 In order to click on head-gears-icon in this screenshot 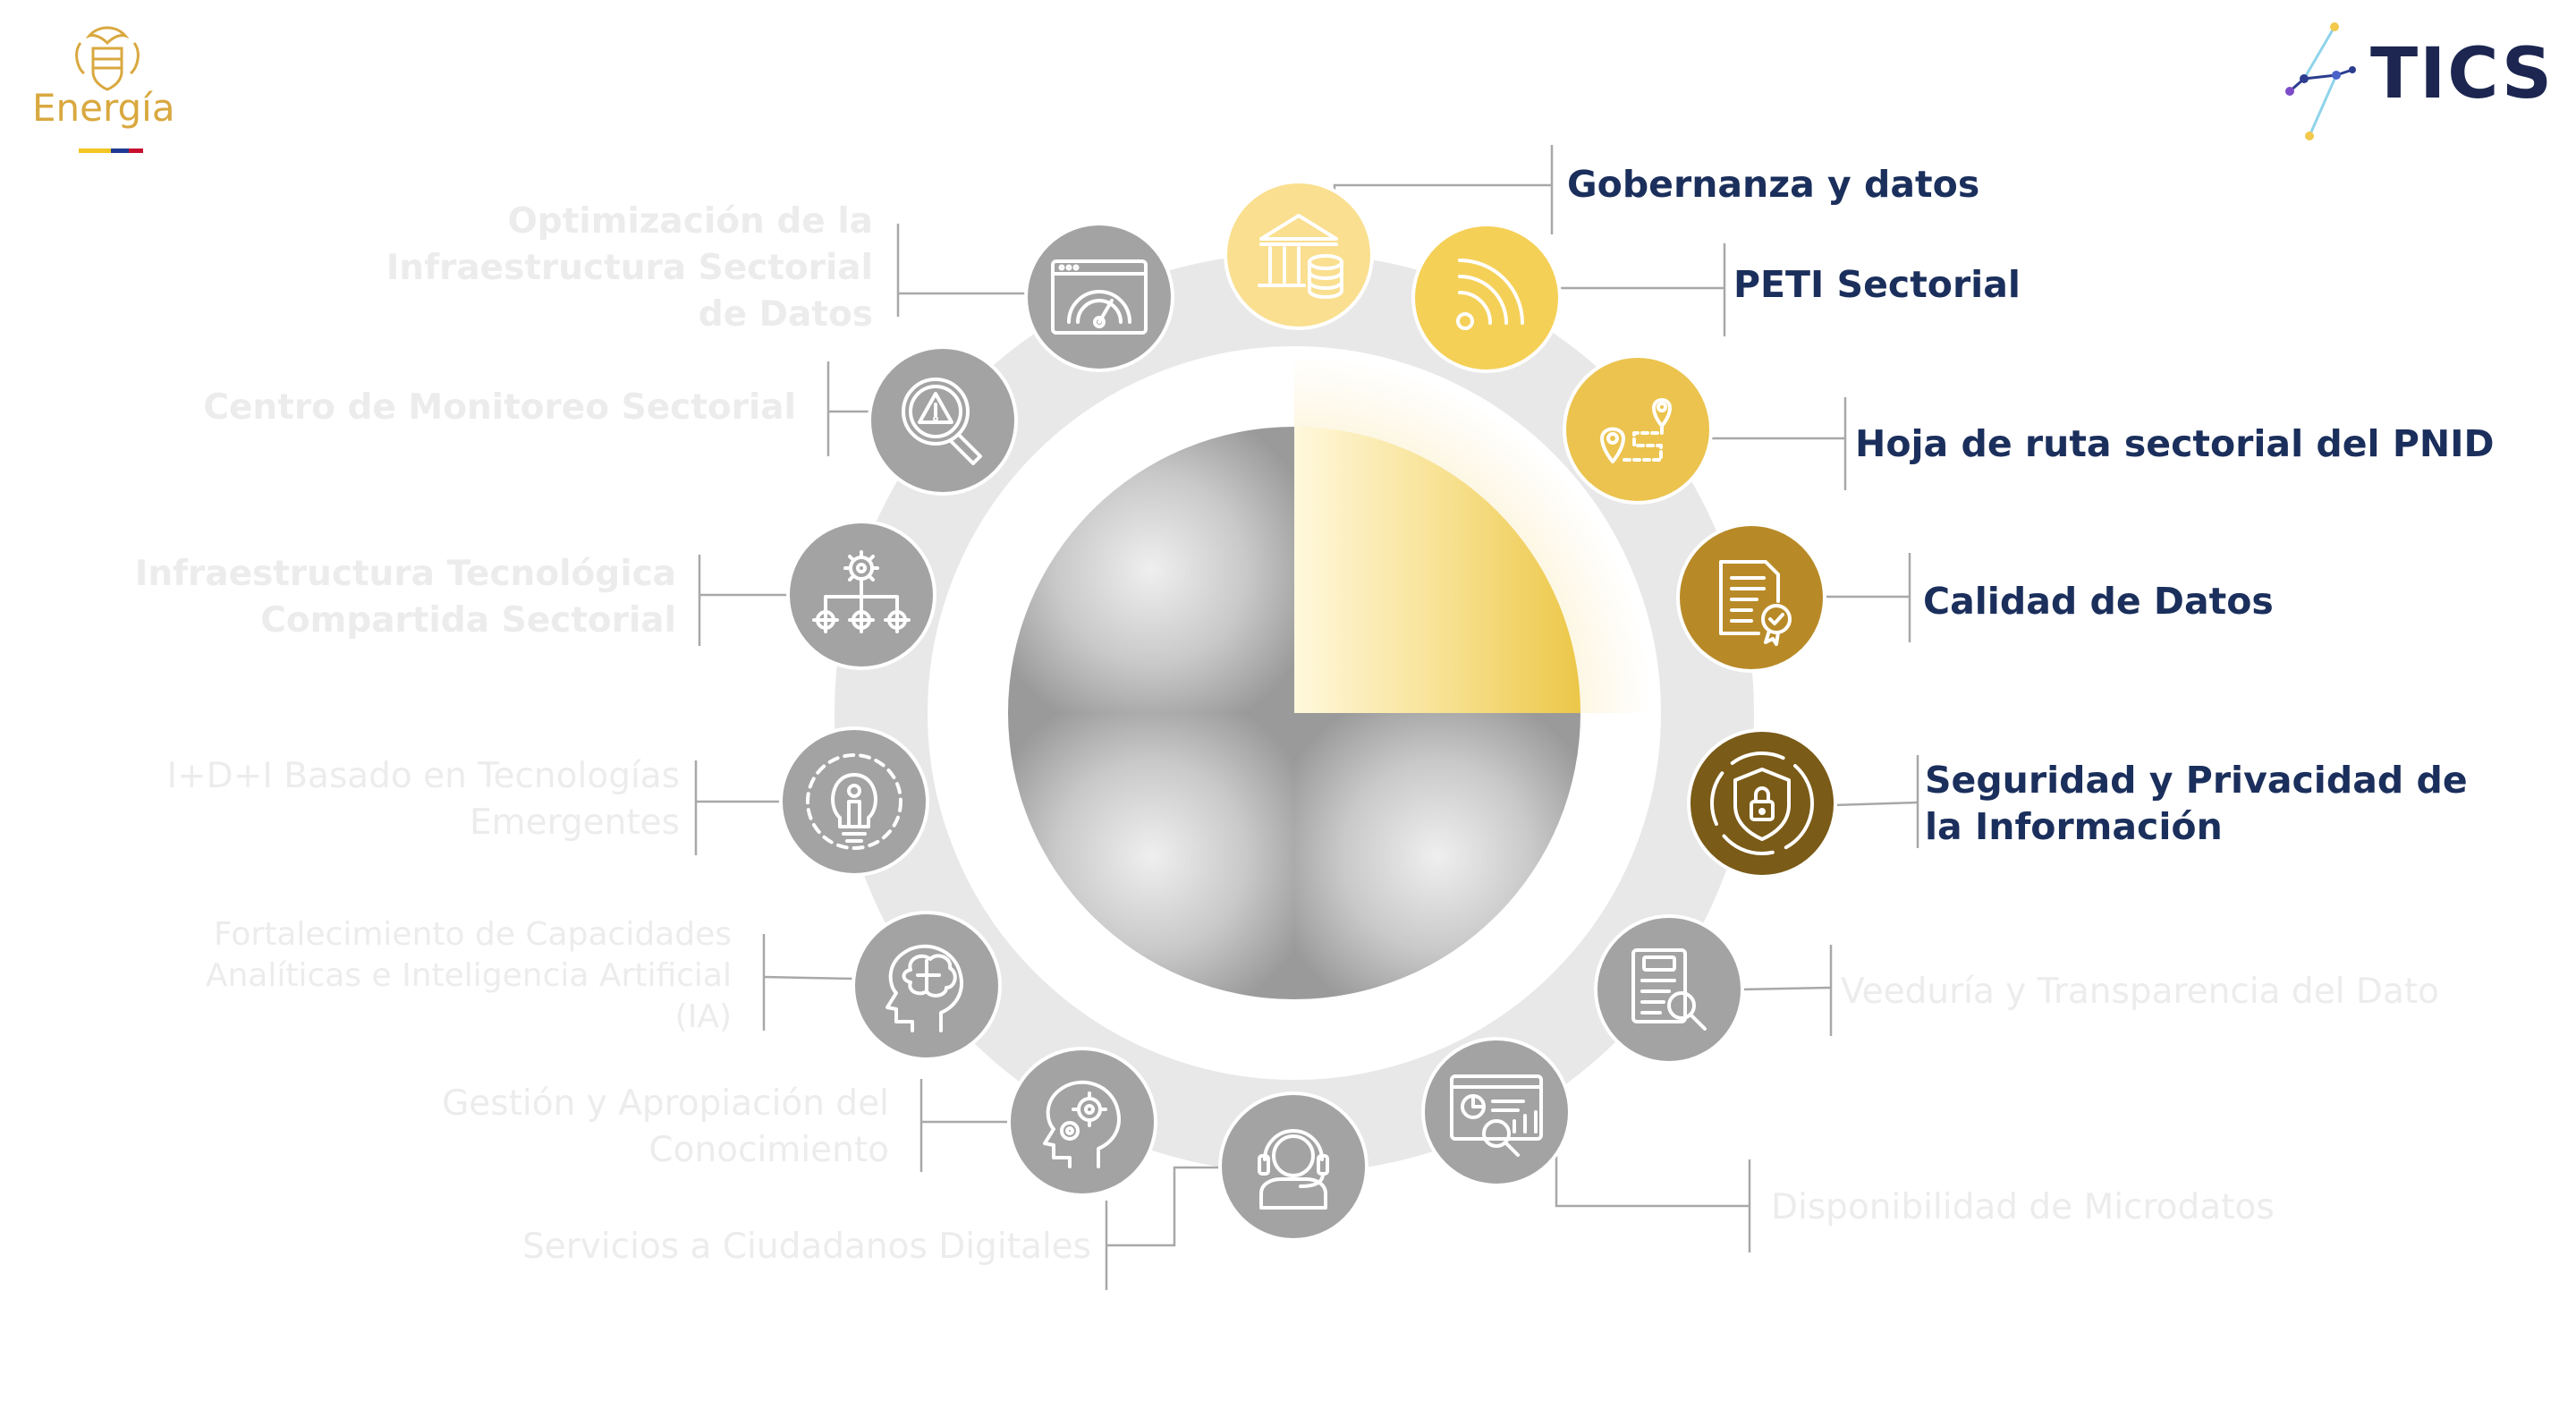, I will do `click(1082, 1124)`.